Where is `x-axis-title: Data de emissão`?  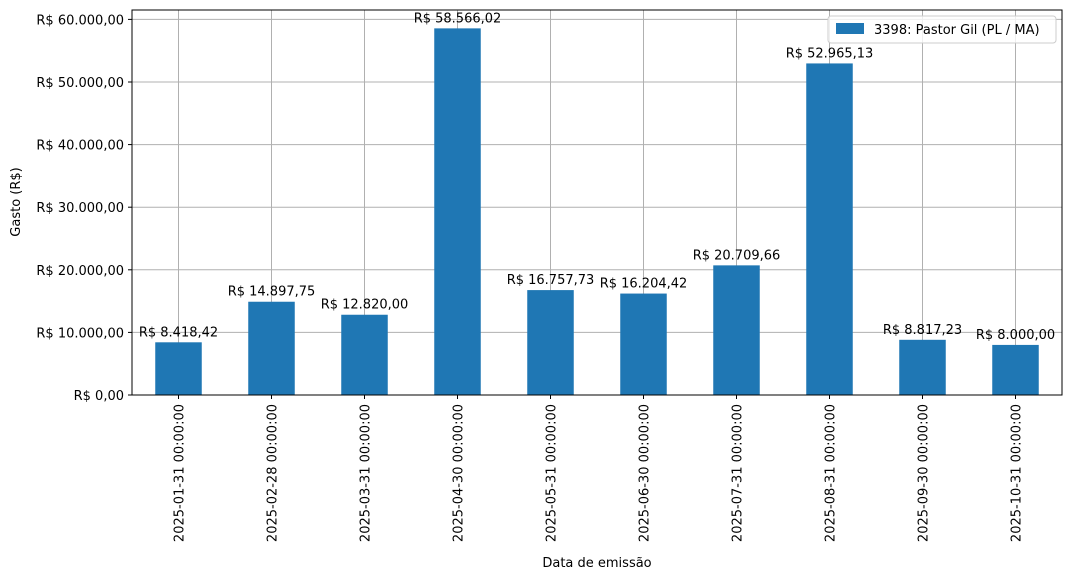
x-axis-title: Data de emissão is located at coordinates (596, 563).